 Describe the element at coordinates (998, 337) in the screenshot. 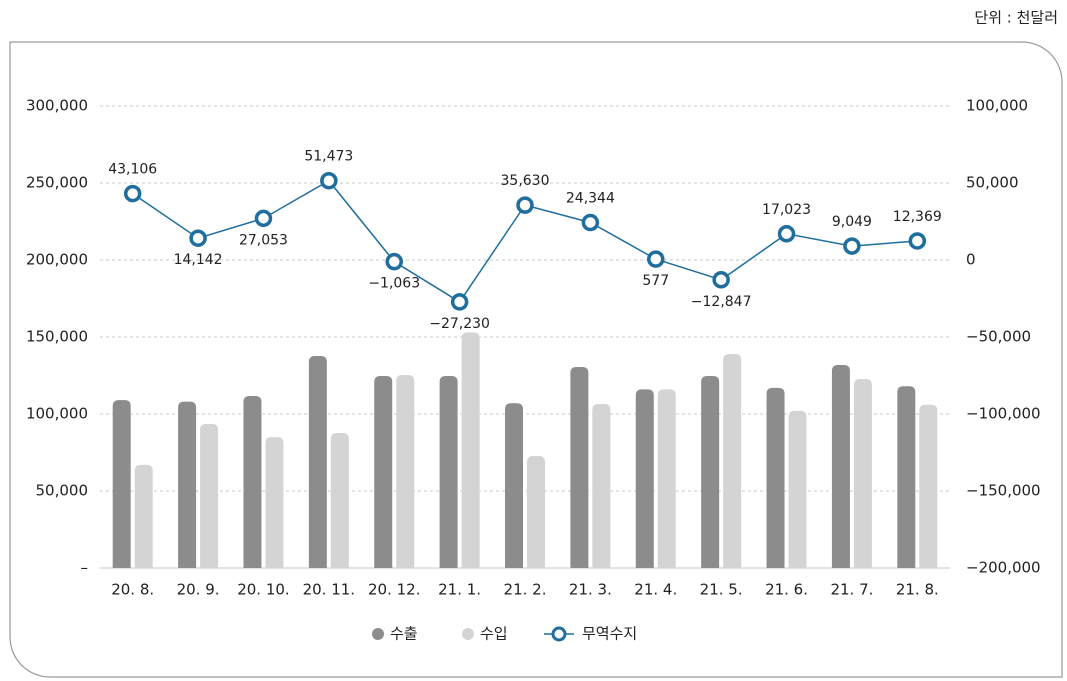

I see `y2-tick-label: −50,000` at that location.